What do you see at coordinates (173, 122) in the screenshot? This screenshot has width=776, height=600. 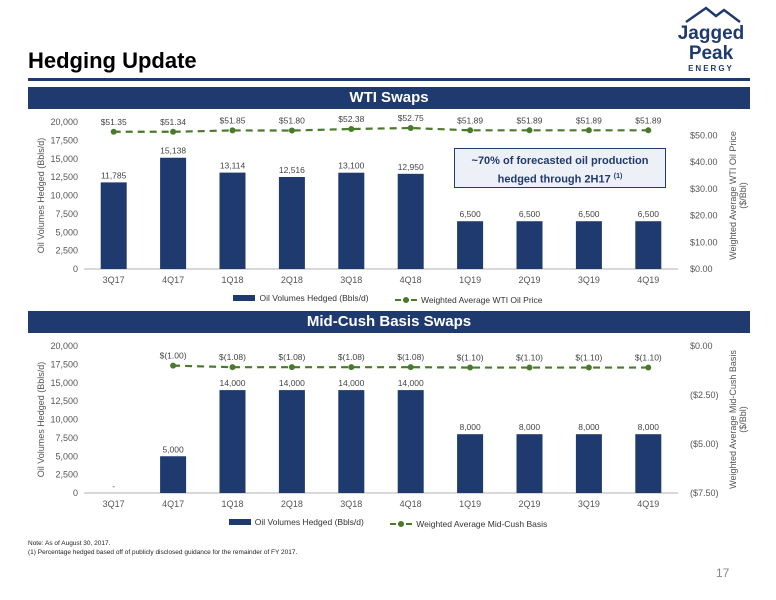 I see `line-value-label: $51.34` at bounding box center [173, 122].